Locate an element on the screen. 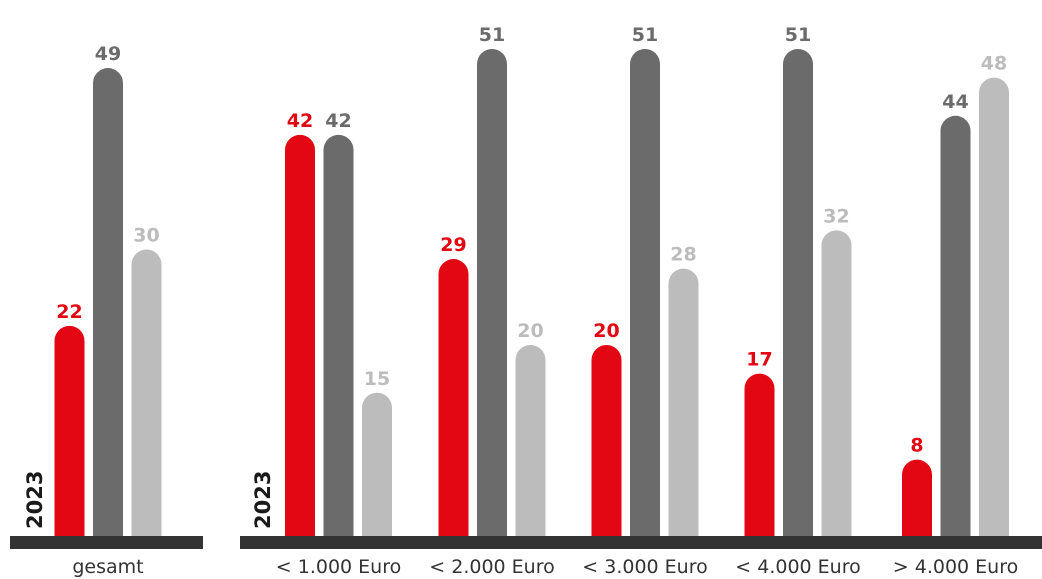 The width and height of the screenshot is (1042, 579). value-label-4-000-euro-series-2: 44 is located at coordinates (955, 102).